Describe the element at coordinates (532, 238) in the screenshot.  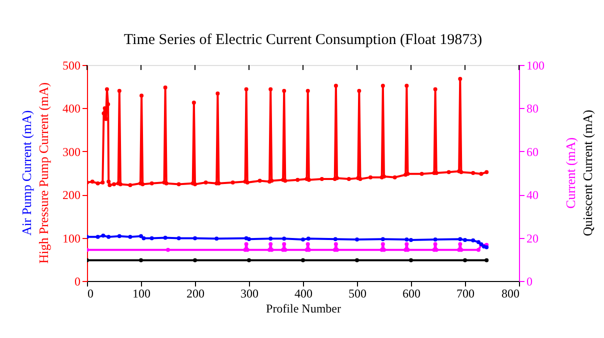
I see `y2-tick-label: 20` at that location.